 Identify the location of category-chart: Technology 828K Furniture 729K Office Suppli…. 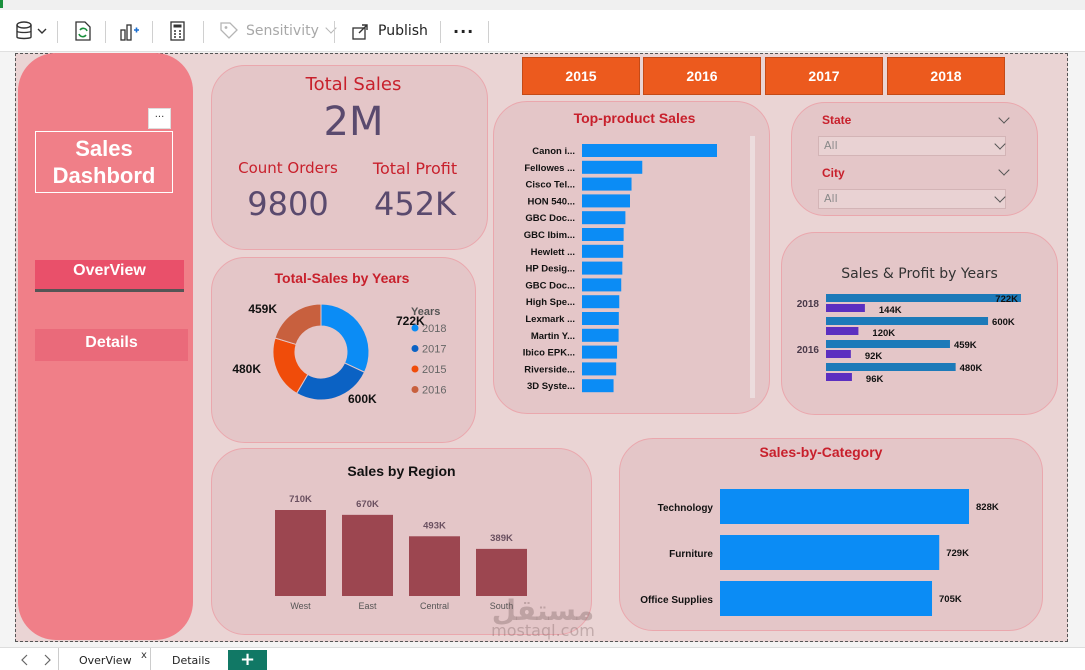
(819, 552).